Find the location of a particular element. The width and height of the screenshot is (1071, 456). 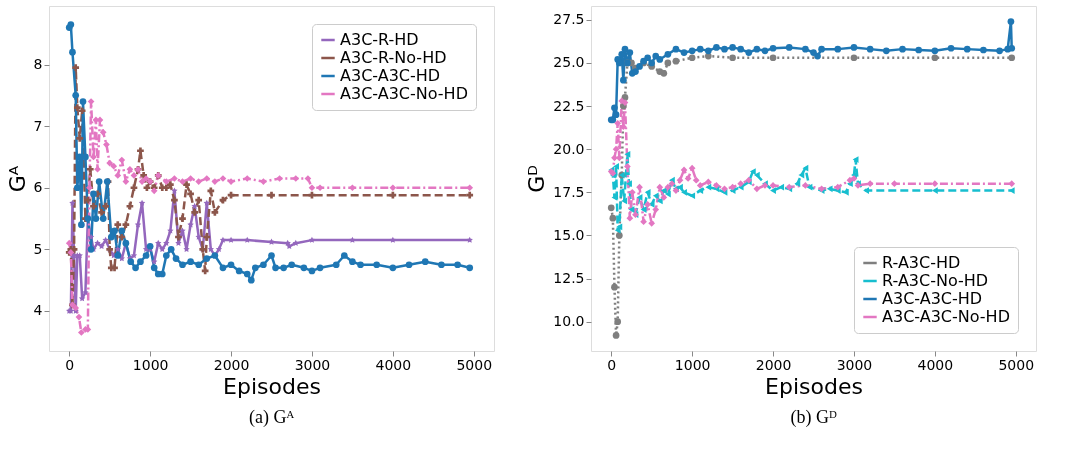

y-axis-title: Gᴬ is located at coordinates (17, 179).